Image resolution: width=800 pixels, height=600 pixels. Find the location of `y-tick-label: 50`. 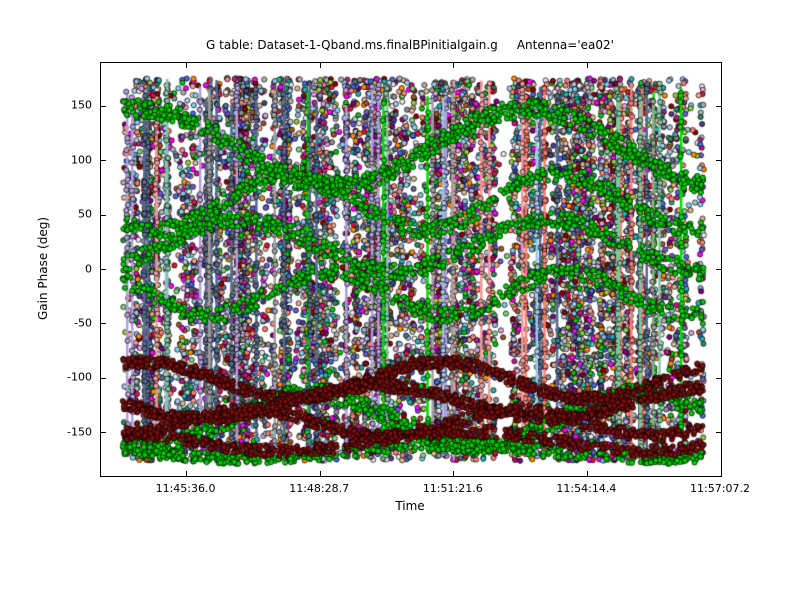

y-tick-label: 50 is located at coordinates (85, 214).